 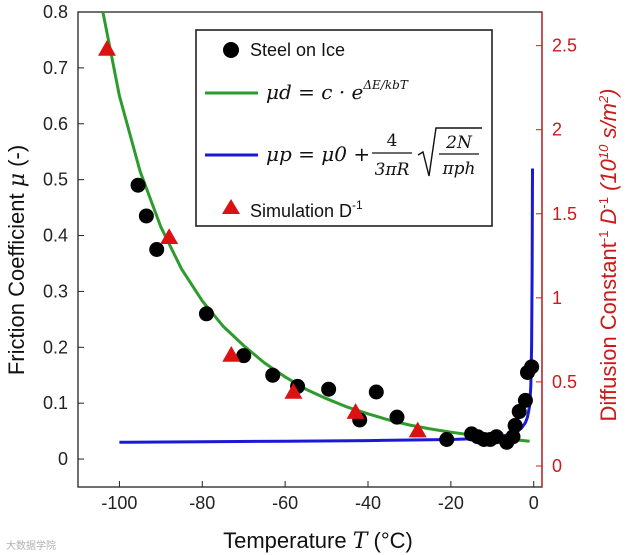 I want to click on x-axis-ticks: -100 -80 -60 -40 -20 0, so click(x=320, y=497).